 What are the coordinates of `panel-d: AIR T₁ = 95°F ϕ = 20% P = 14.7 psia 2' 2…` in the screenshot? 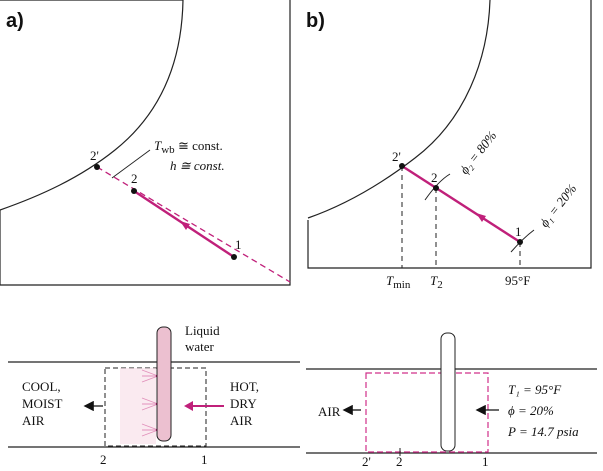 It's located at (451, 400).